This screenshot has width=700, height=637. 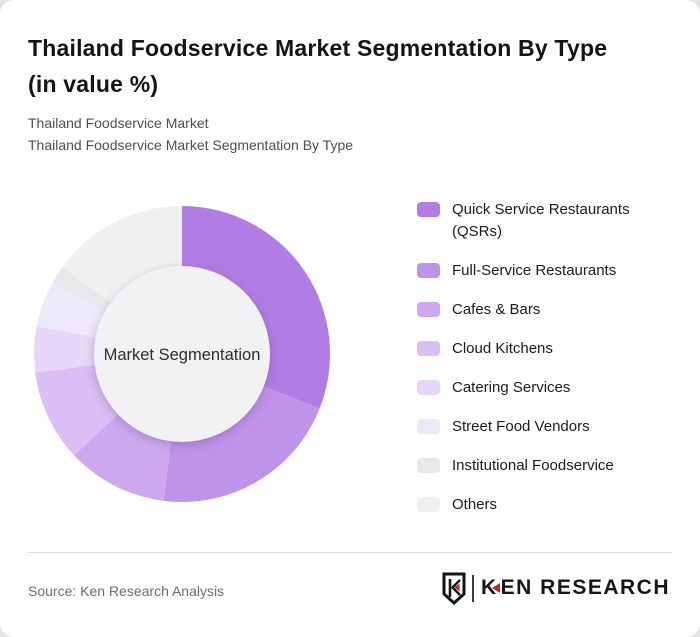 I want to click on page-title-line2: (in value %), so click(x=93, y=84).